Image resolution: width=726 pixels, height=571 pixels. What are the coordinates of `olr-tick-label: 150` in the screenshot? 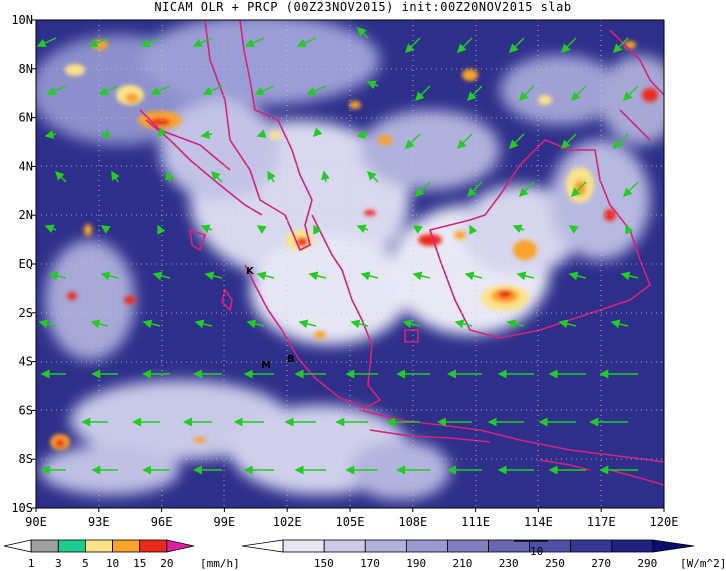 It's located at (324, 563).